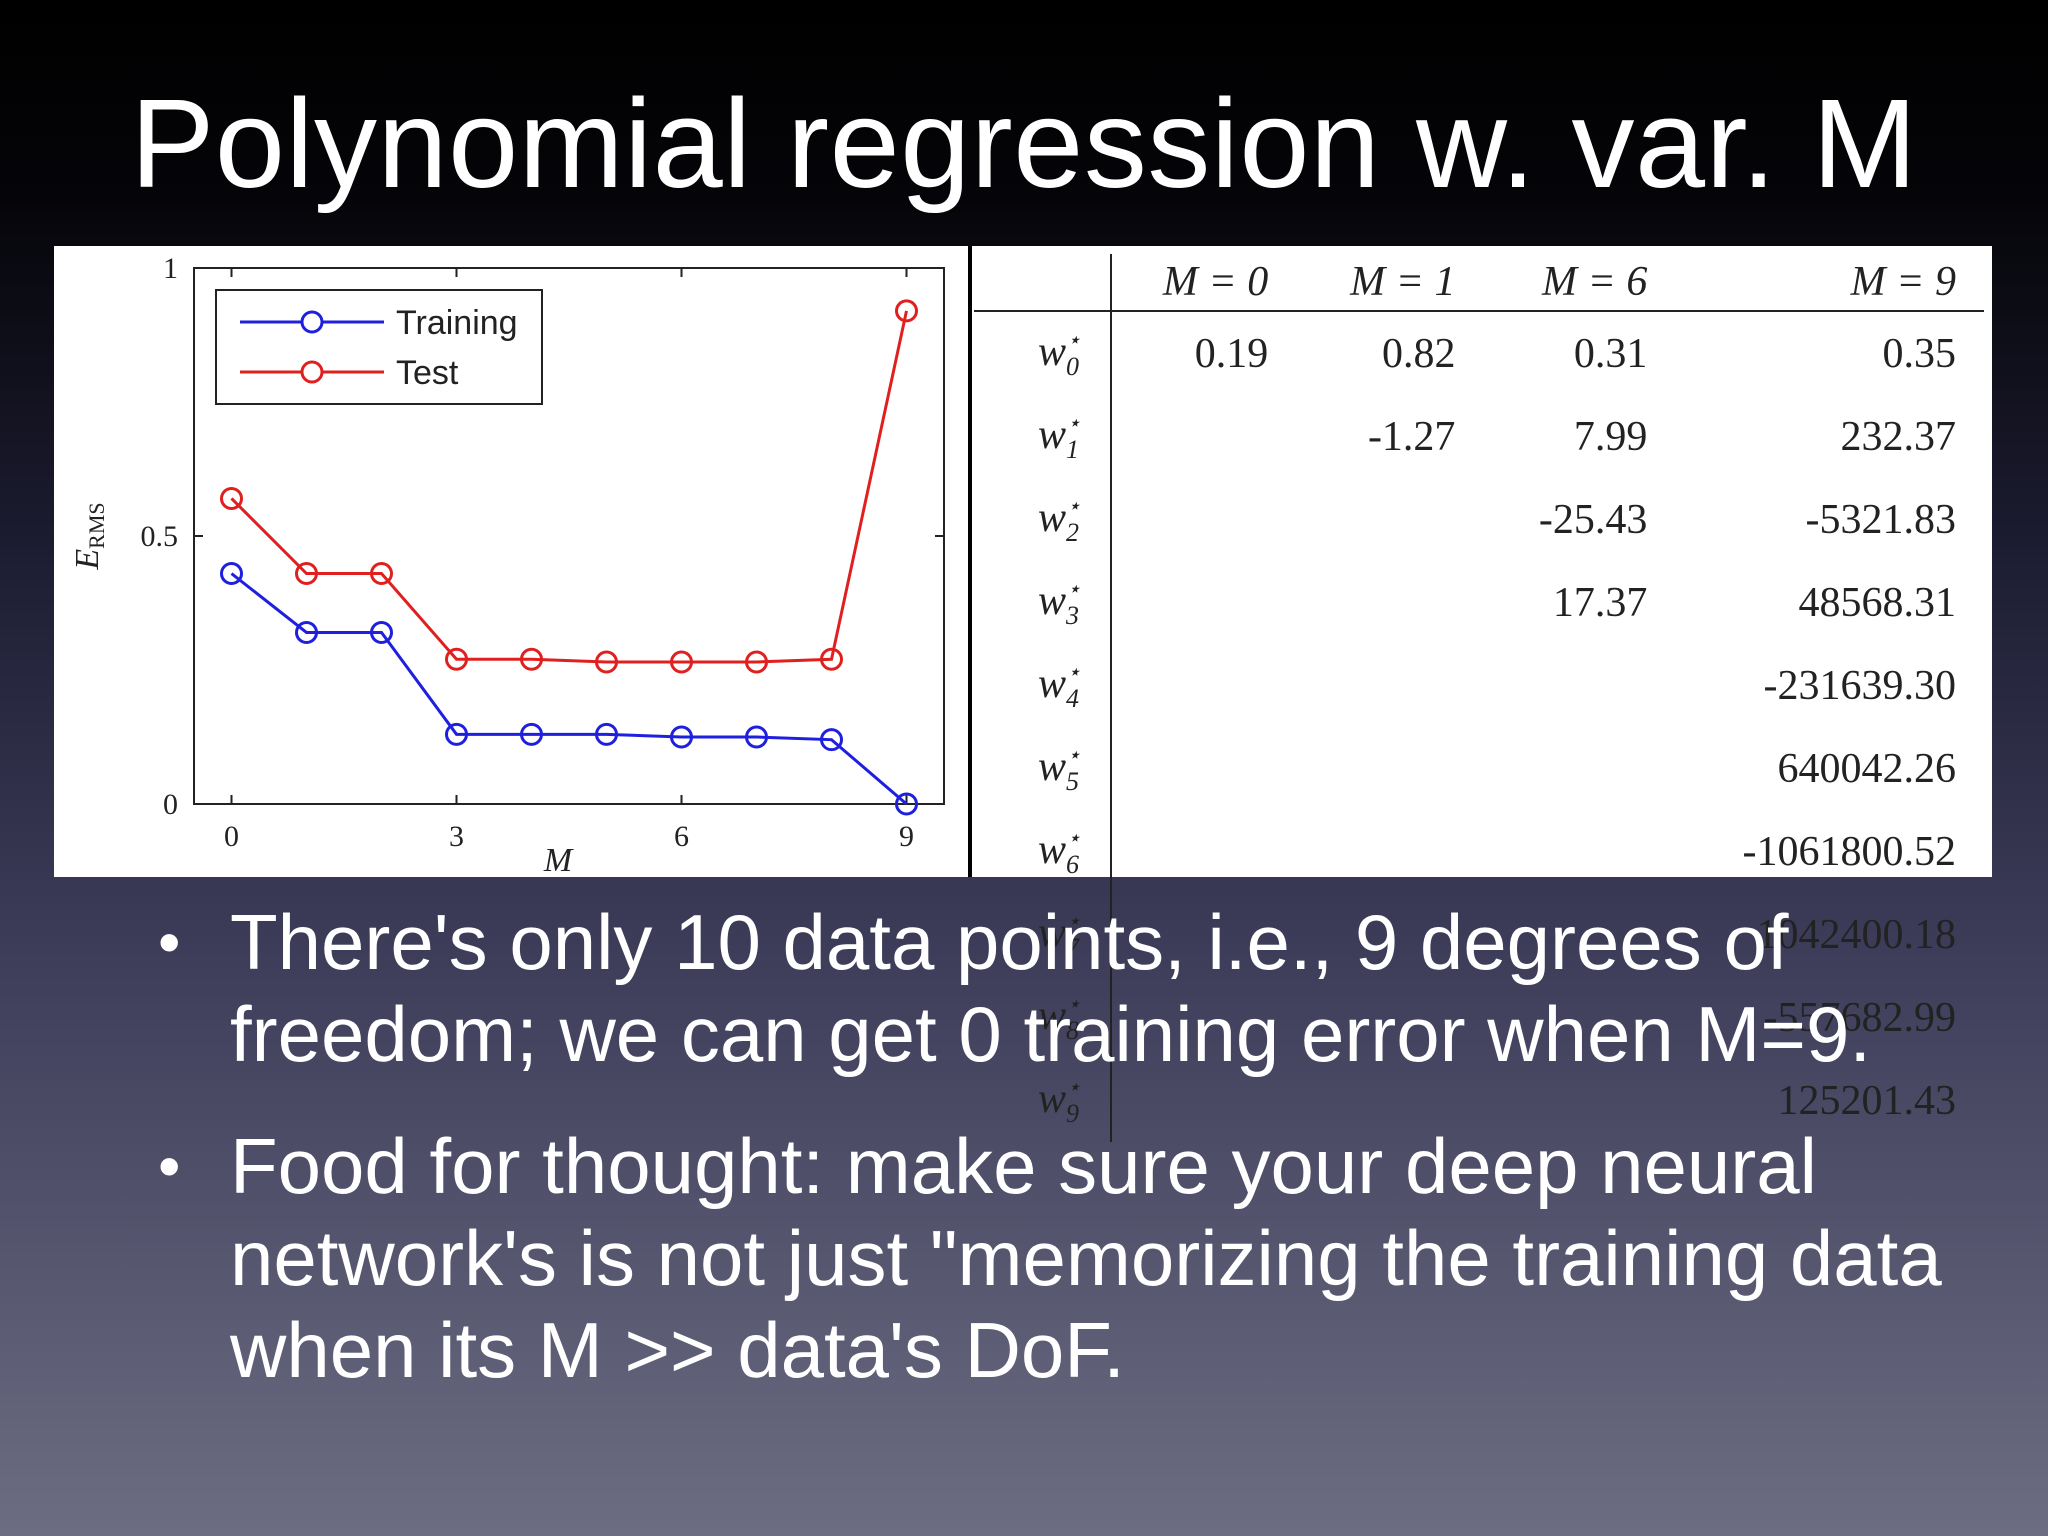 This screenshot has height=1536, width=2048. What do you see at coordinates (906, 836) in the screenshot?
I see `x-tick-label: 9` at bounding box center [906, 836].